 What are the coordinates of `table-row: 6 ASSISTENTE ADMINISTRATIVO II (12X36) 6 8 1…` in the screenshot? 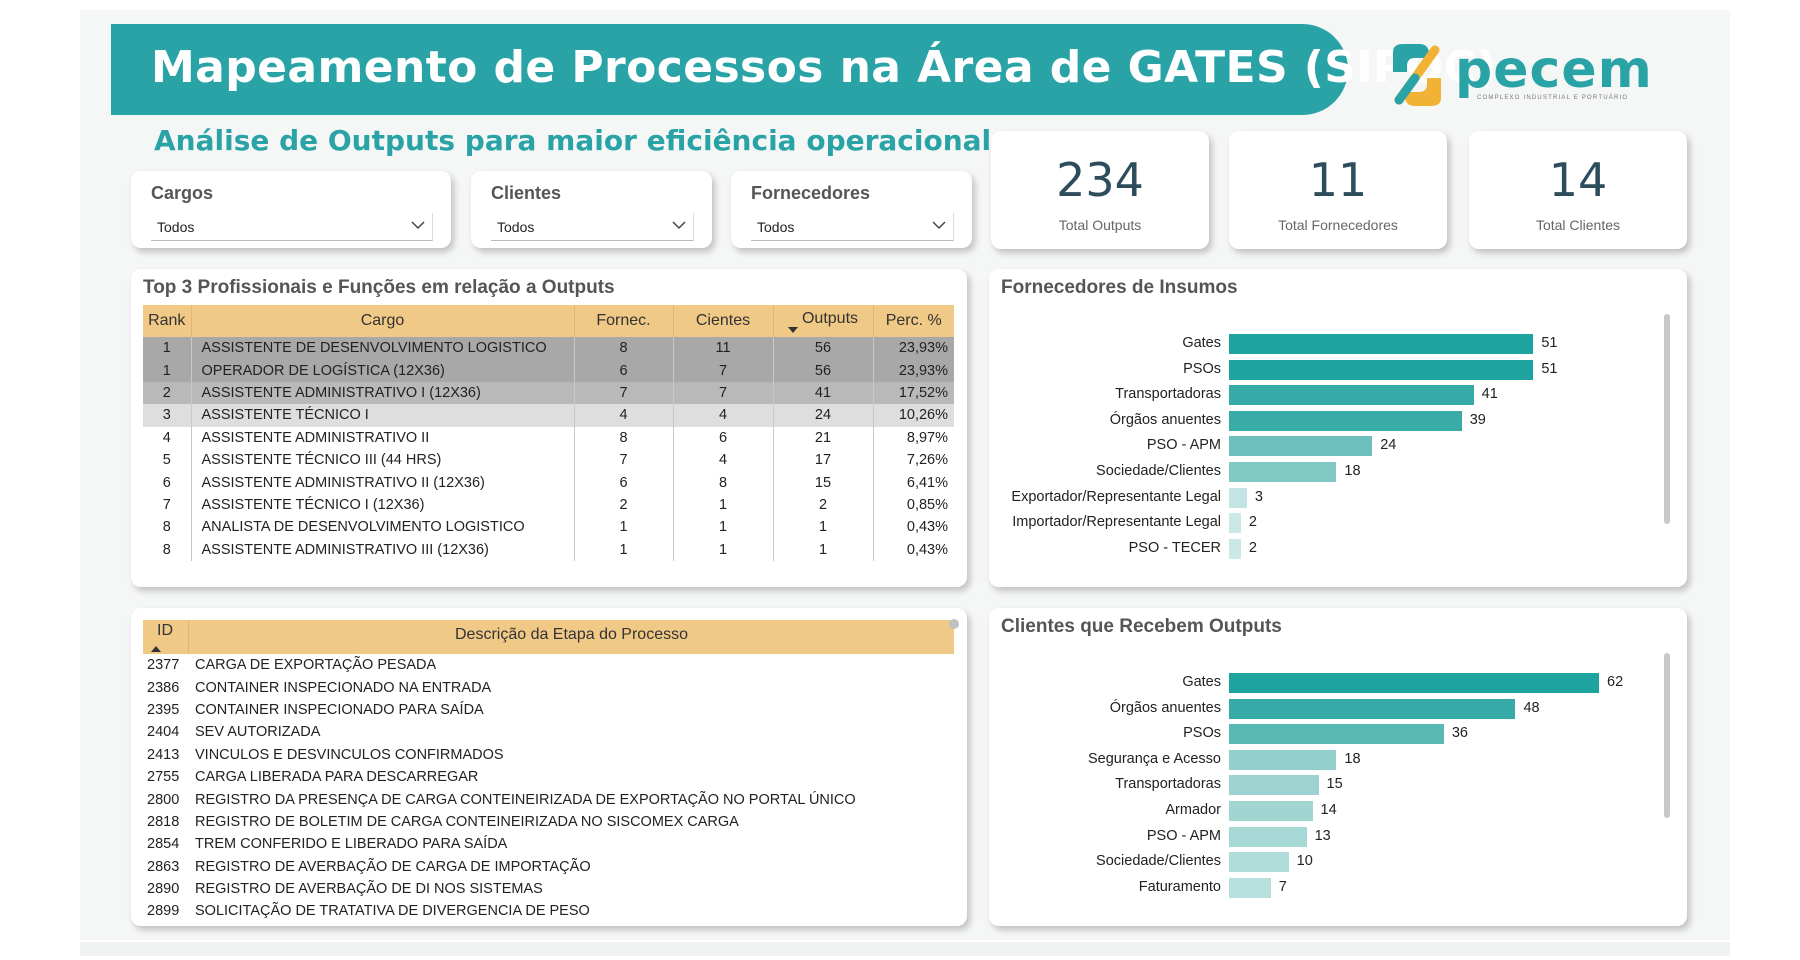 It's located at (548, 482).